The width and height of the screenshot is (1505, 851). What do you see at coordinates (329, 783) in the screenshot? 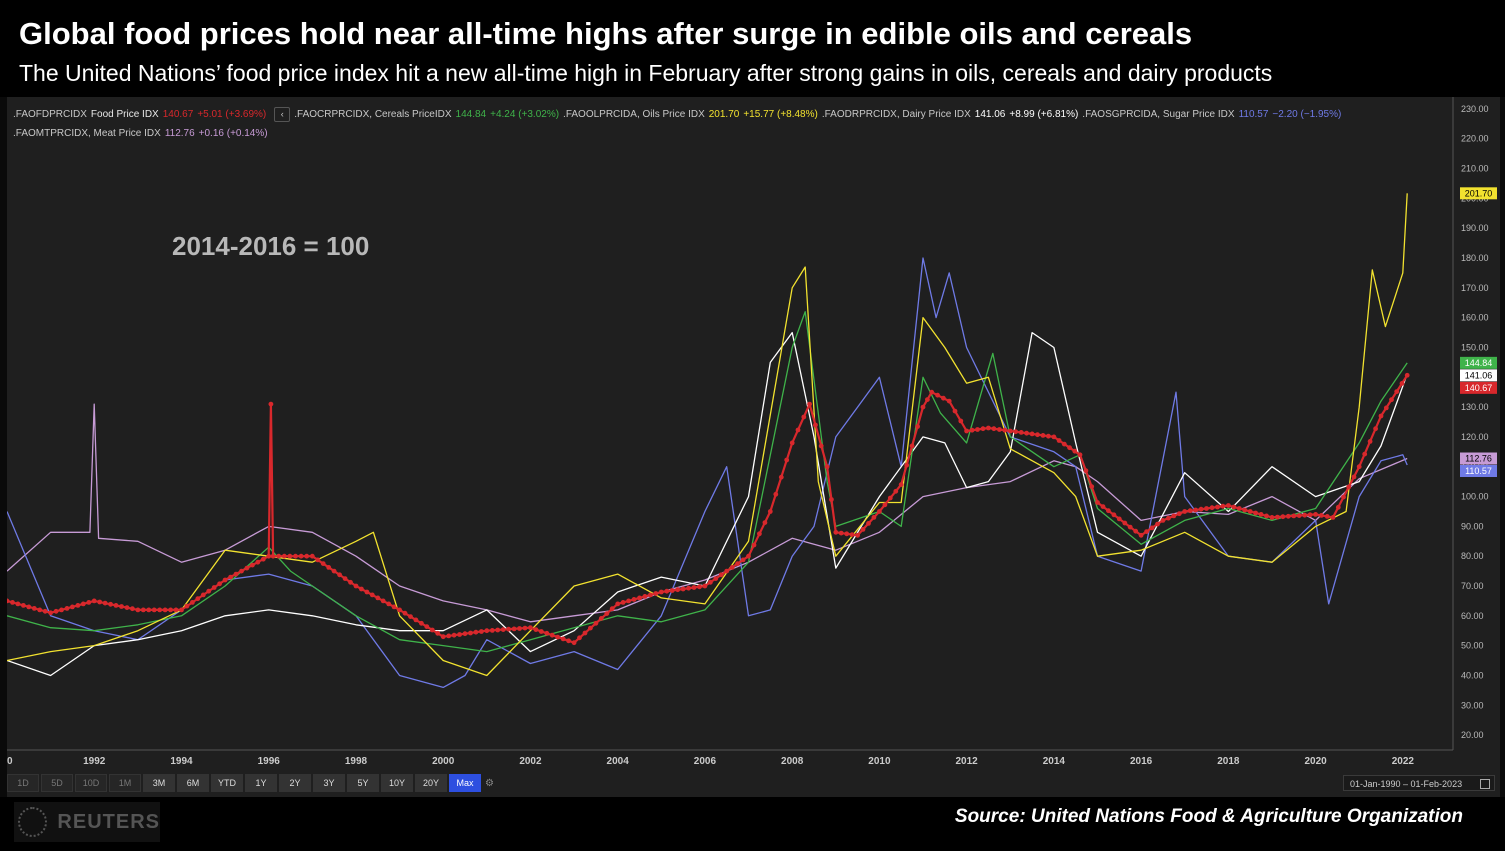
I see `range-button-3y: 3Y` at bounding box center [329, 783].